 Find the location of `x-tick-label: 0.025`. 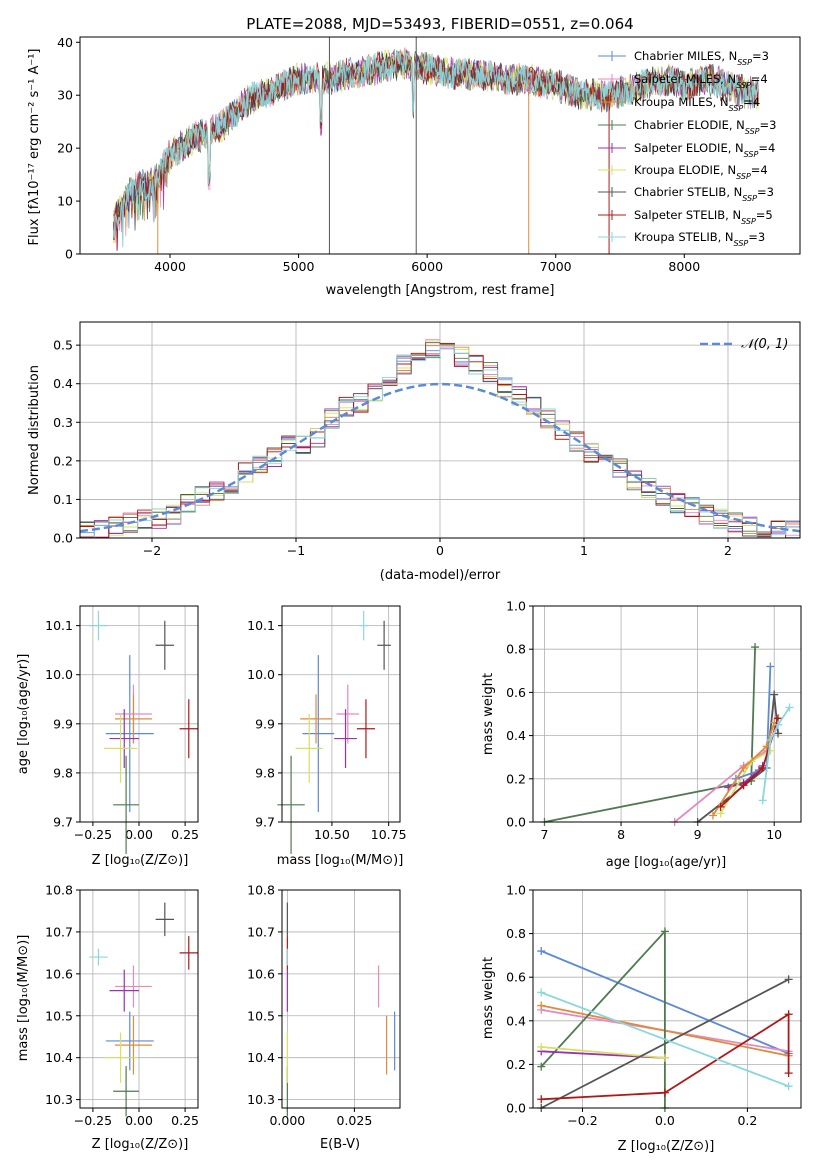

x-tick-label: 0.025 is located at coordinates (355, 1120).